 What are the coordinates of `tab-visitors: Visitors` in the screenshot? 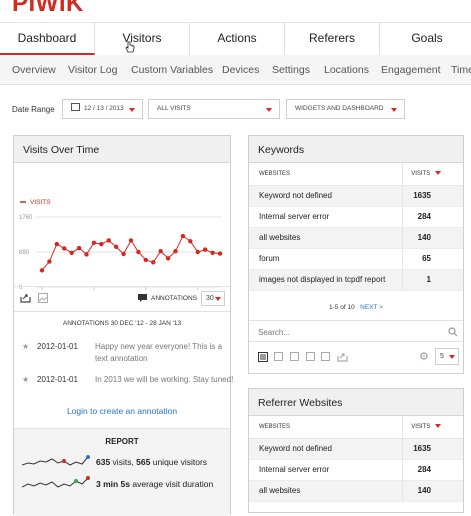 It's located at (142, 39).